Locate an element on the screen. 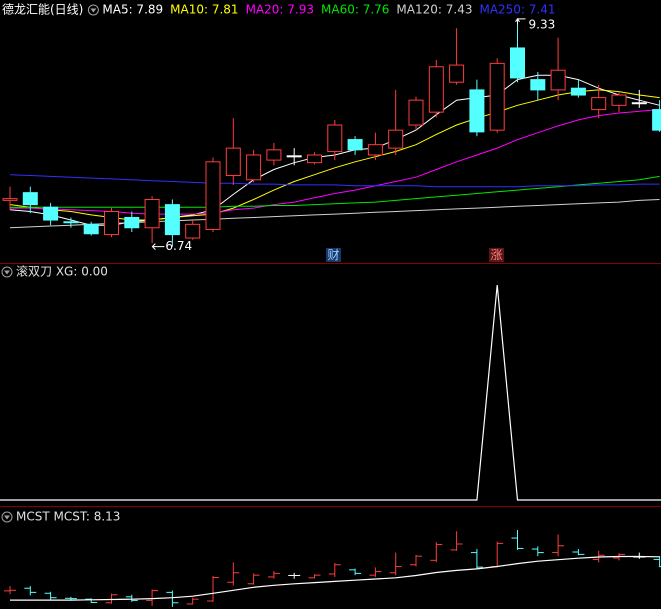  marker: 涨 is located at coordinates (496, 254).